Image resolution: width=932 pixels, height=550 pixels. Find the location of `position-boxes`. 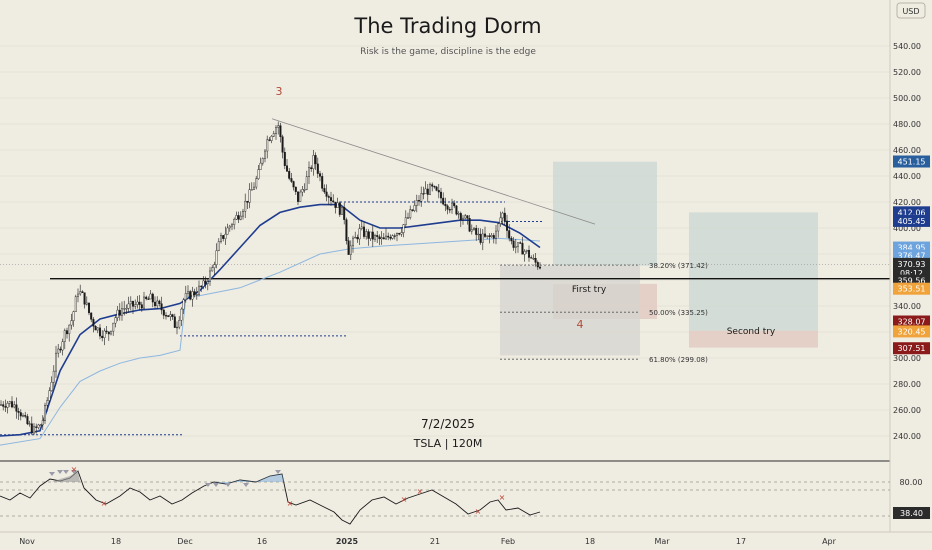

position-boxes is located at coordinates (659, 258).